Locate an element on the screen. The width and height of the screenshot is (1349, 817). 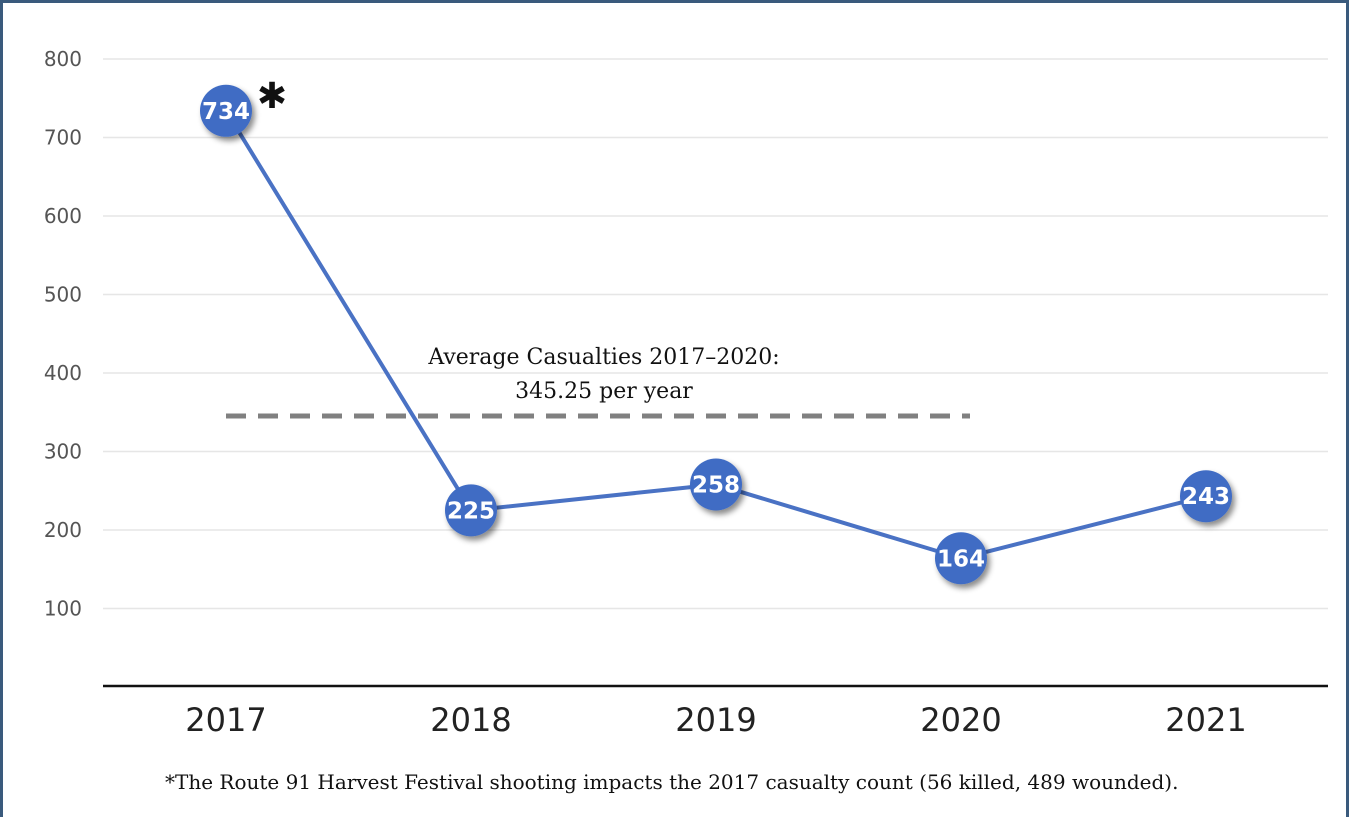
average-annotation-line1: Average Casualties 2017–2020: is located at coordinates (603, 357).